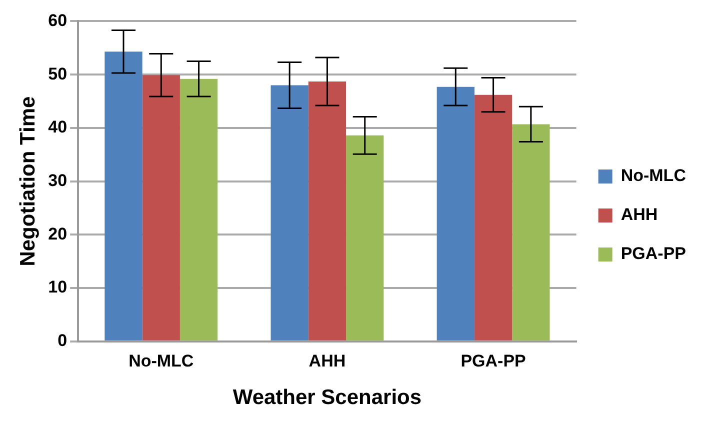 This screenshot has width=724, height=423. I want to click on legend-label: PGA-PP, so click(653, 254).